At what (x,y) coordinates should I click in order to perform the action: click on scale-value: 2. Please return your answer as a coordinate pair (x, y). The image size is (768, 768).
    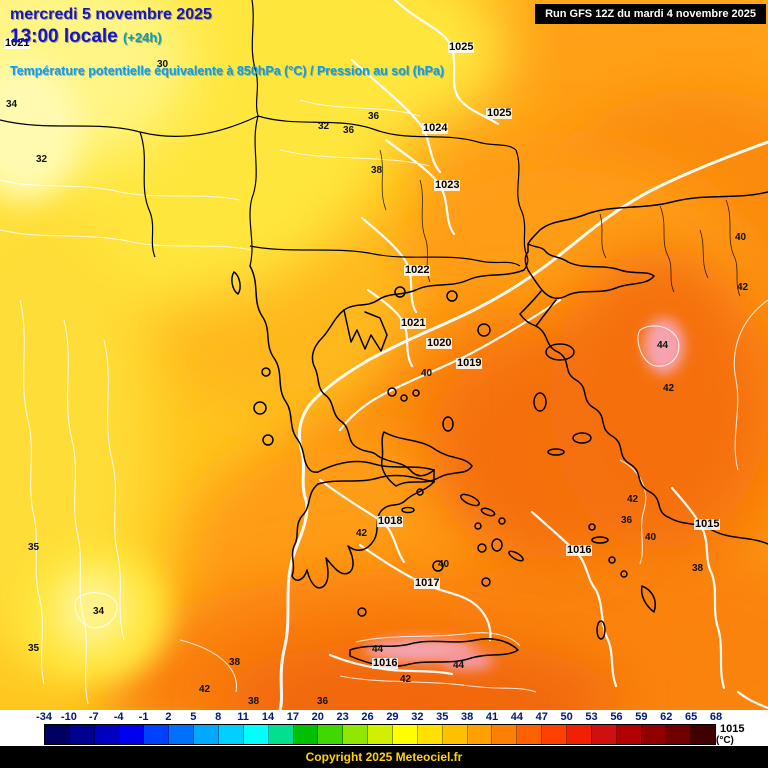
    Looking at the image, I should click on (168, 717).